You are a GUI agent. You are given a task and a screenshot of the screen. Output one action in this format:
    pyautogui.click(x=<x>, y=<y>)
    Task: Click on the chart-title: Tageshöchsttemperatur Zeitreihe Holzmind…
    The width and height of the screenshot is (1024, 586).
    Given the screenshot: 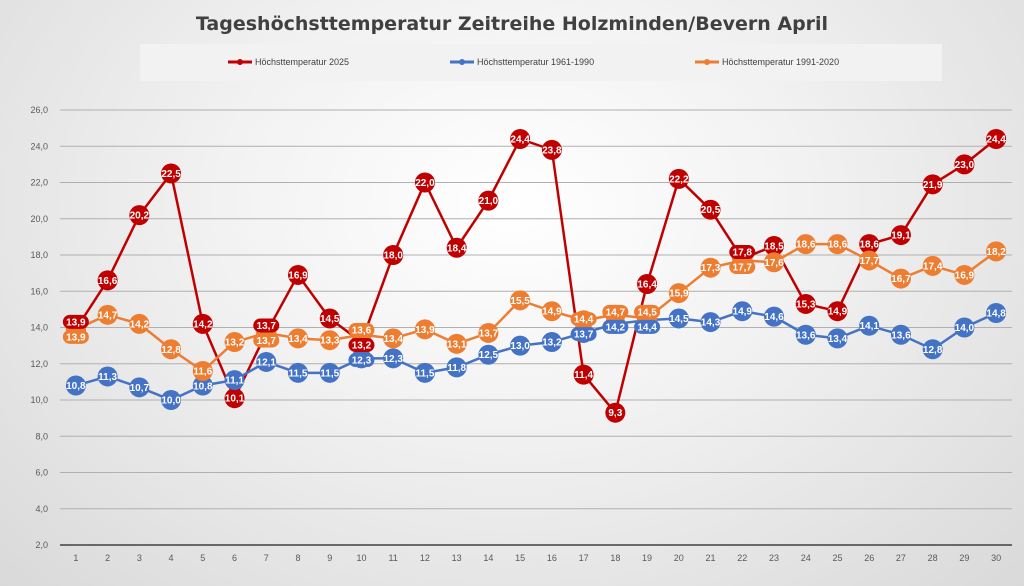 What is the action you would take?
    pyautogui.click(x=512, y=24)
    